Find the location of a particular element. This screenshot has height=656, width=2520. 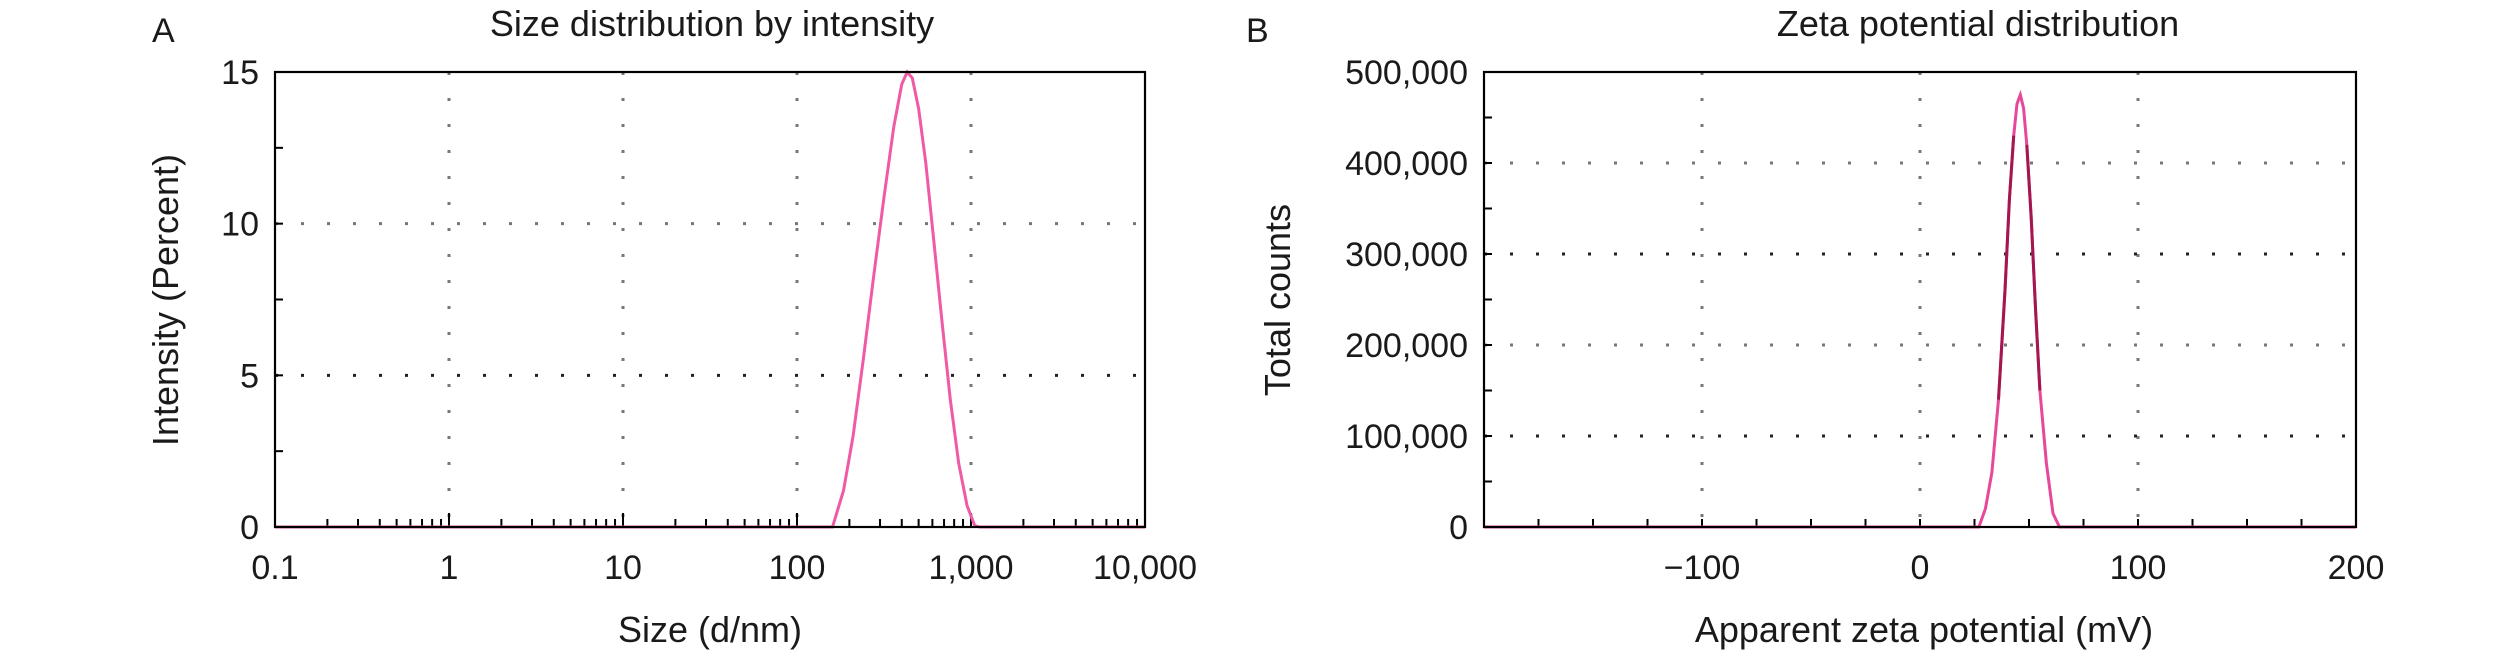

panel-a-x-tick-labels: 0.1 1 10 100 1,000 10,000 is located at coordinates (724, 568).